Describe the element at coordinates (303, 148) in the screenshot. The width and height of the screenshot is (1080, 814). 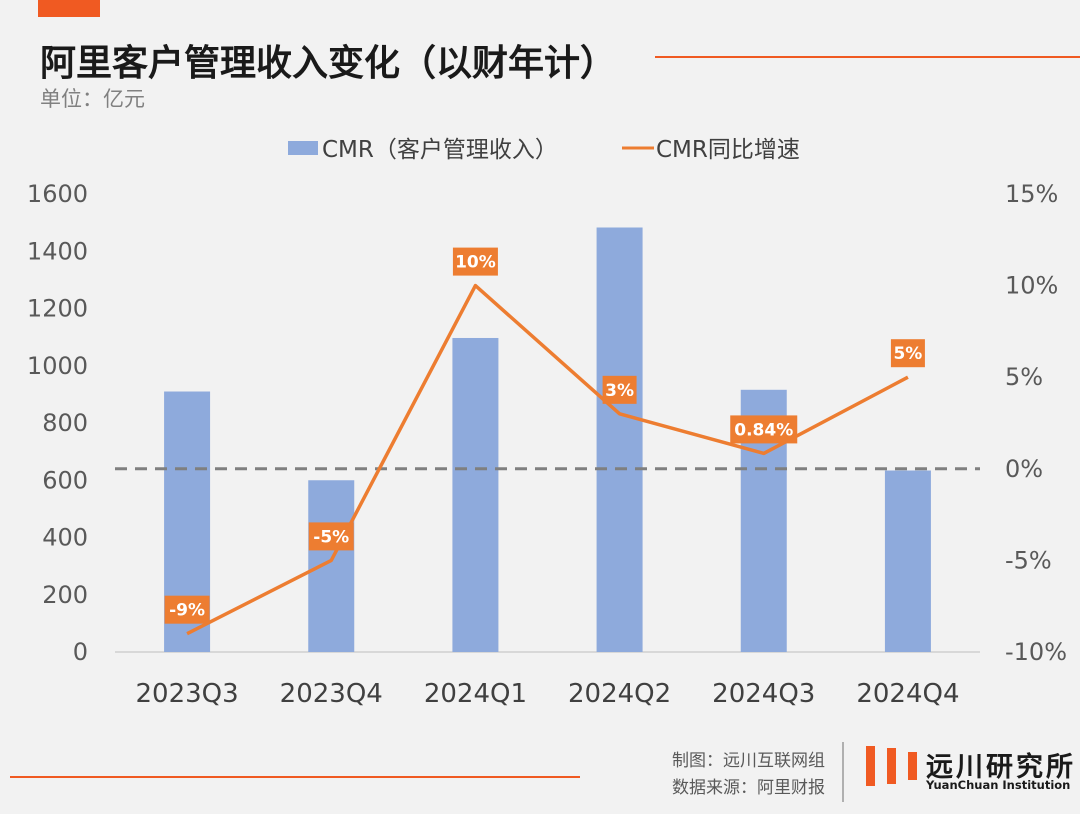
I see `legend-bar-swatch` at that location.